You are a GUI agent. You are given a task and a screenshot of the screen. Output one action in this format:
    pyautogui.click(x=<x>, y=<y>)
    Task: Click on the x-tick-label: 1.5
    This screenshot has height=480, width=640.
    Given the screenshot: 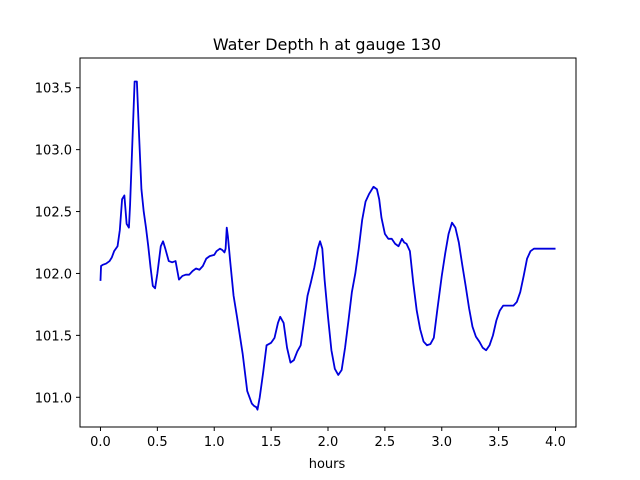 What is the action you would take?
    pyautogui.click(x=271, y=442)
    